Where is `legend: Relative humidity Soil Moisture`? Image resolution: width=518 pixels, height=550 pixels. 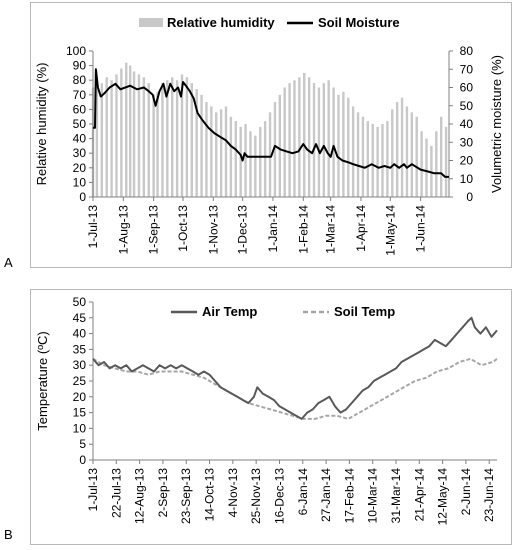 legend: Relative humidity Soil Moisture is located at coordinates (269, 22).